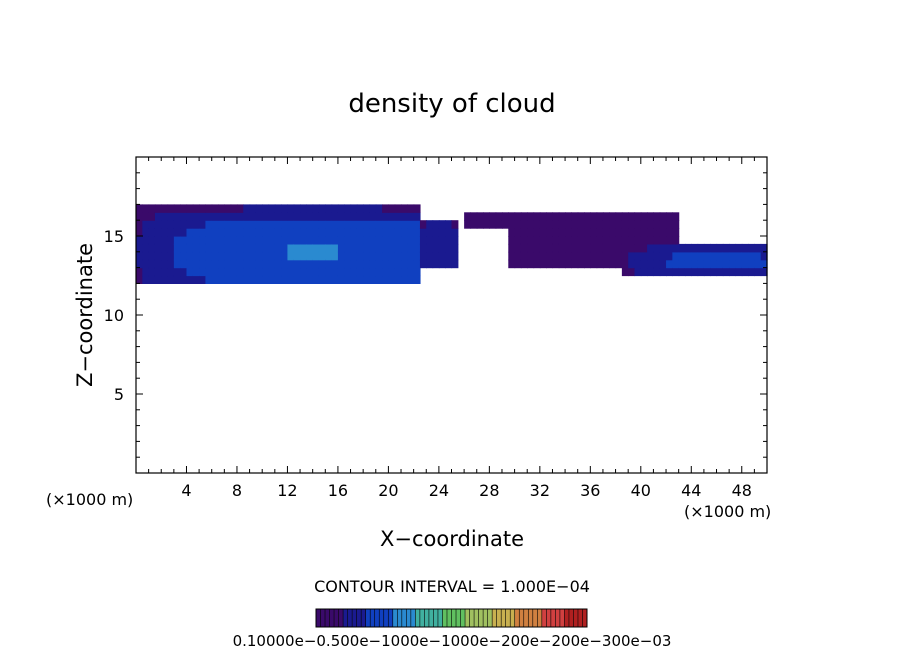 The image size is (904, 654). Describe the element at coordinates (287, 490) in the screenshot. I see `x-tick-label: 12` at that location.